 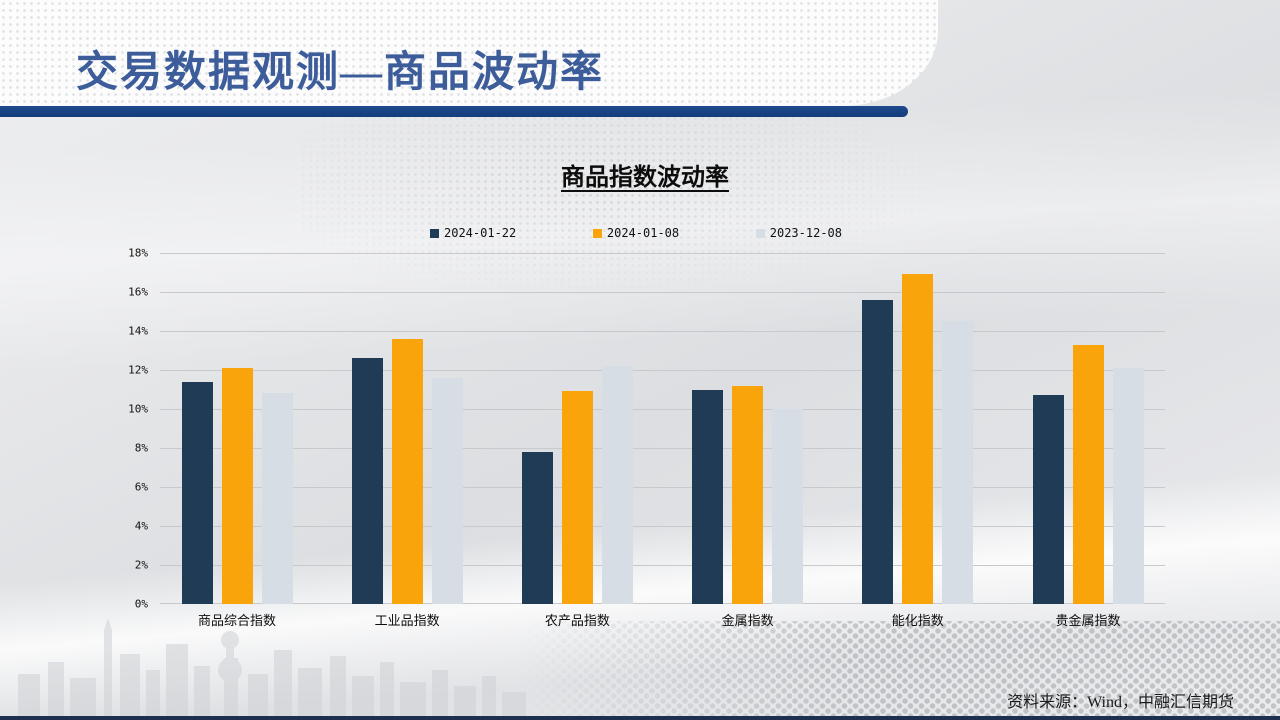 I want to click on category-label: 商品综合指数, so click(x=236, y=620).